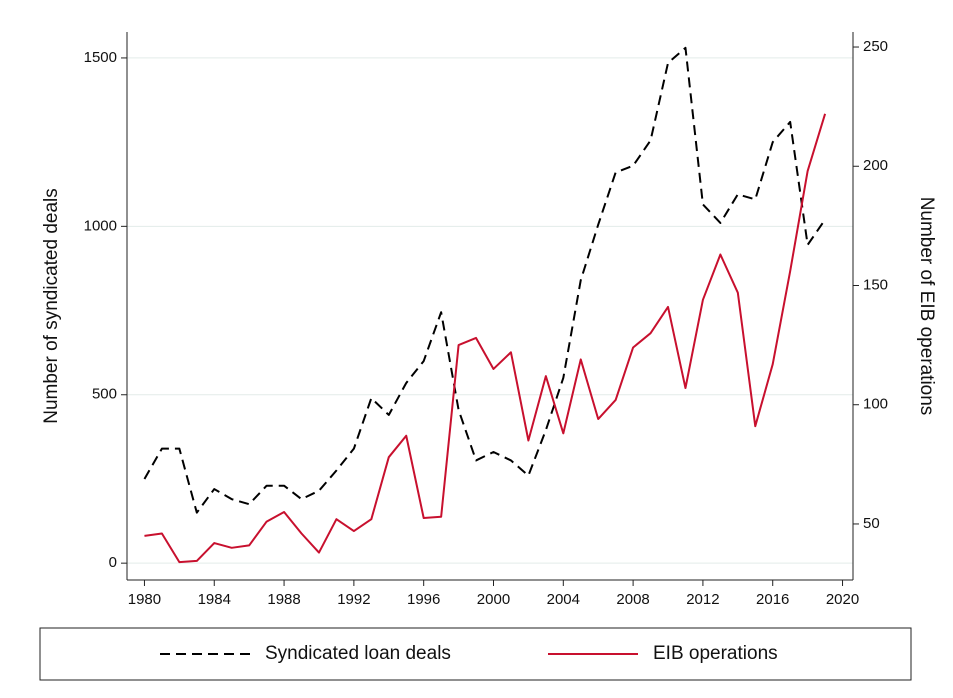 This screenshot has width=953, height=698. I want to click on y-axis-title: Number of syndicated deals, so click(51, 306).